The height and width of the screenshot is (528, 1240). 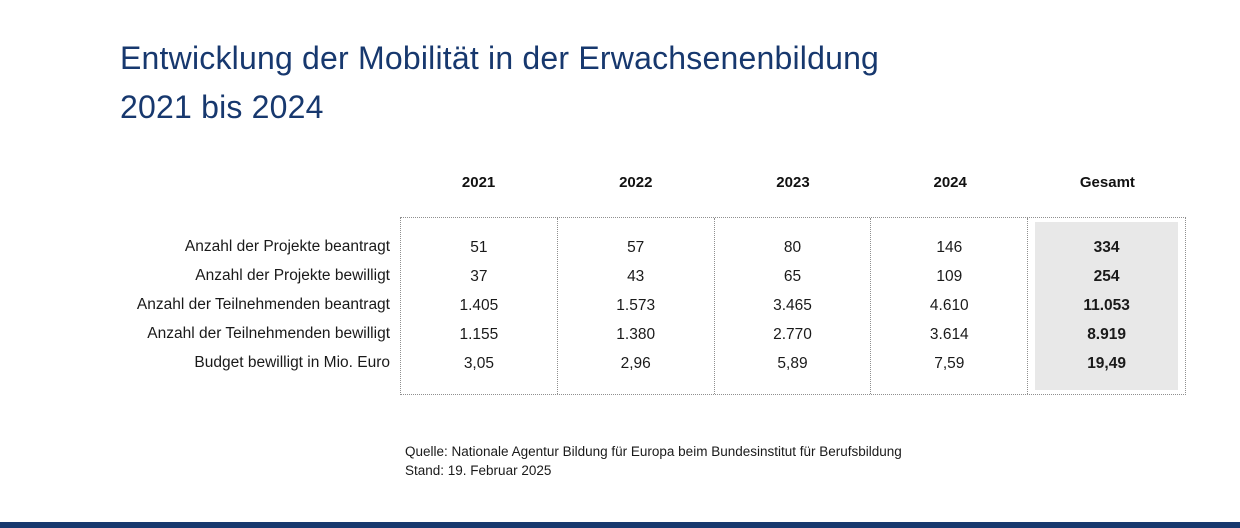 What do you see at coordinates (1106, 247) in the screenshot?
I see `table-cell-total: 334` at bounding box center [1106, 247].